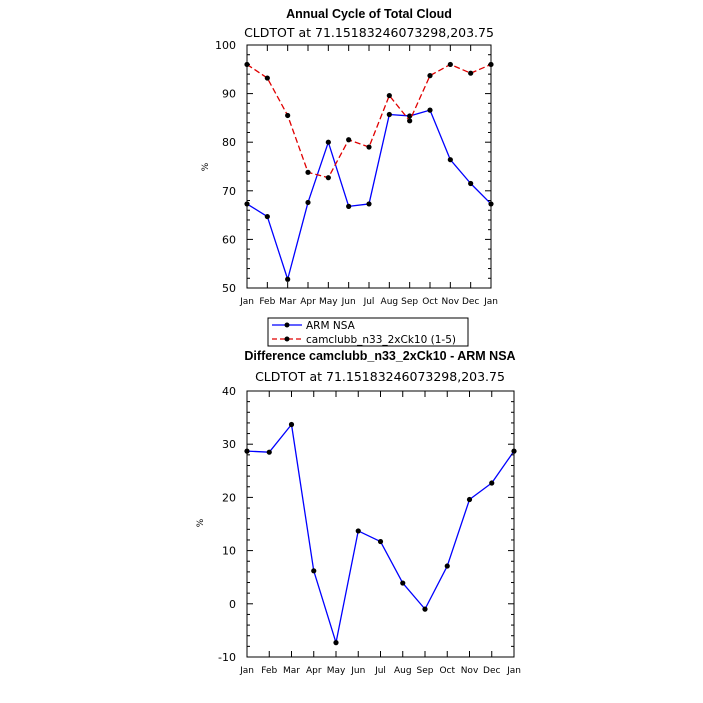 This screenshot has height=703, width=703. What do you see at coordinates (229, 191) in the screenshot?
I see `y-tick-label: 70` at bounding box center [229, 191].